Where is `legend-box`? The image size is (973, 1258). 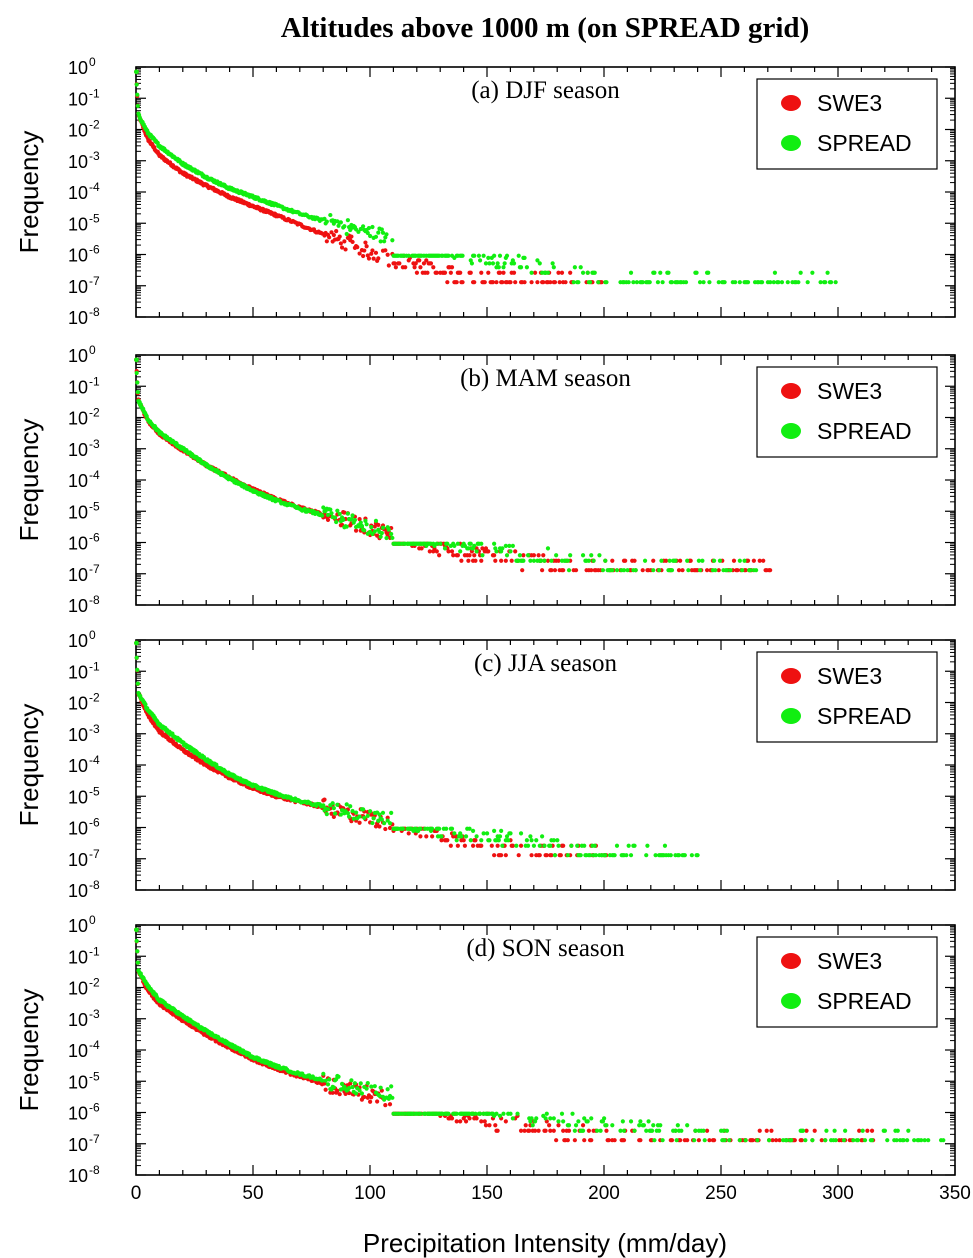 legend-box is located at coordinates (847, 982).